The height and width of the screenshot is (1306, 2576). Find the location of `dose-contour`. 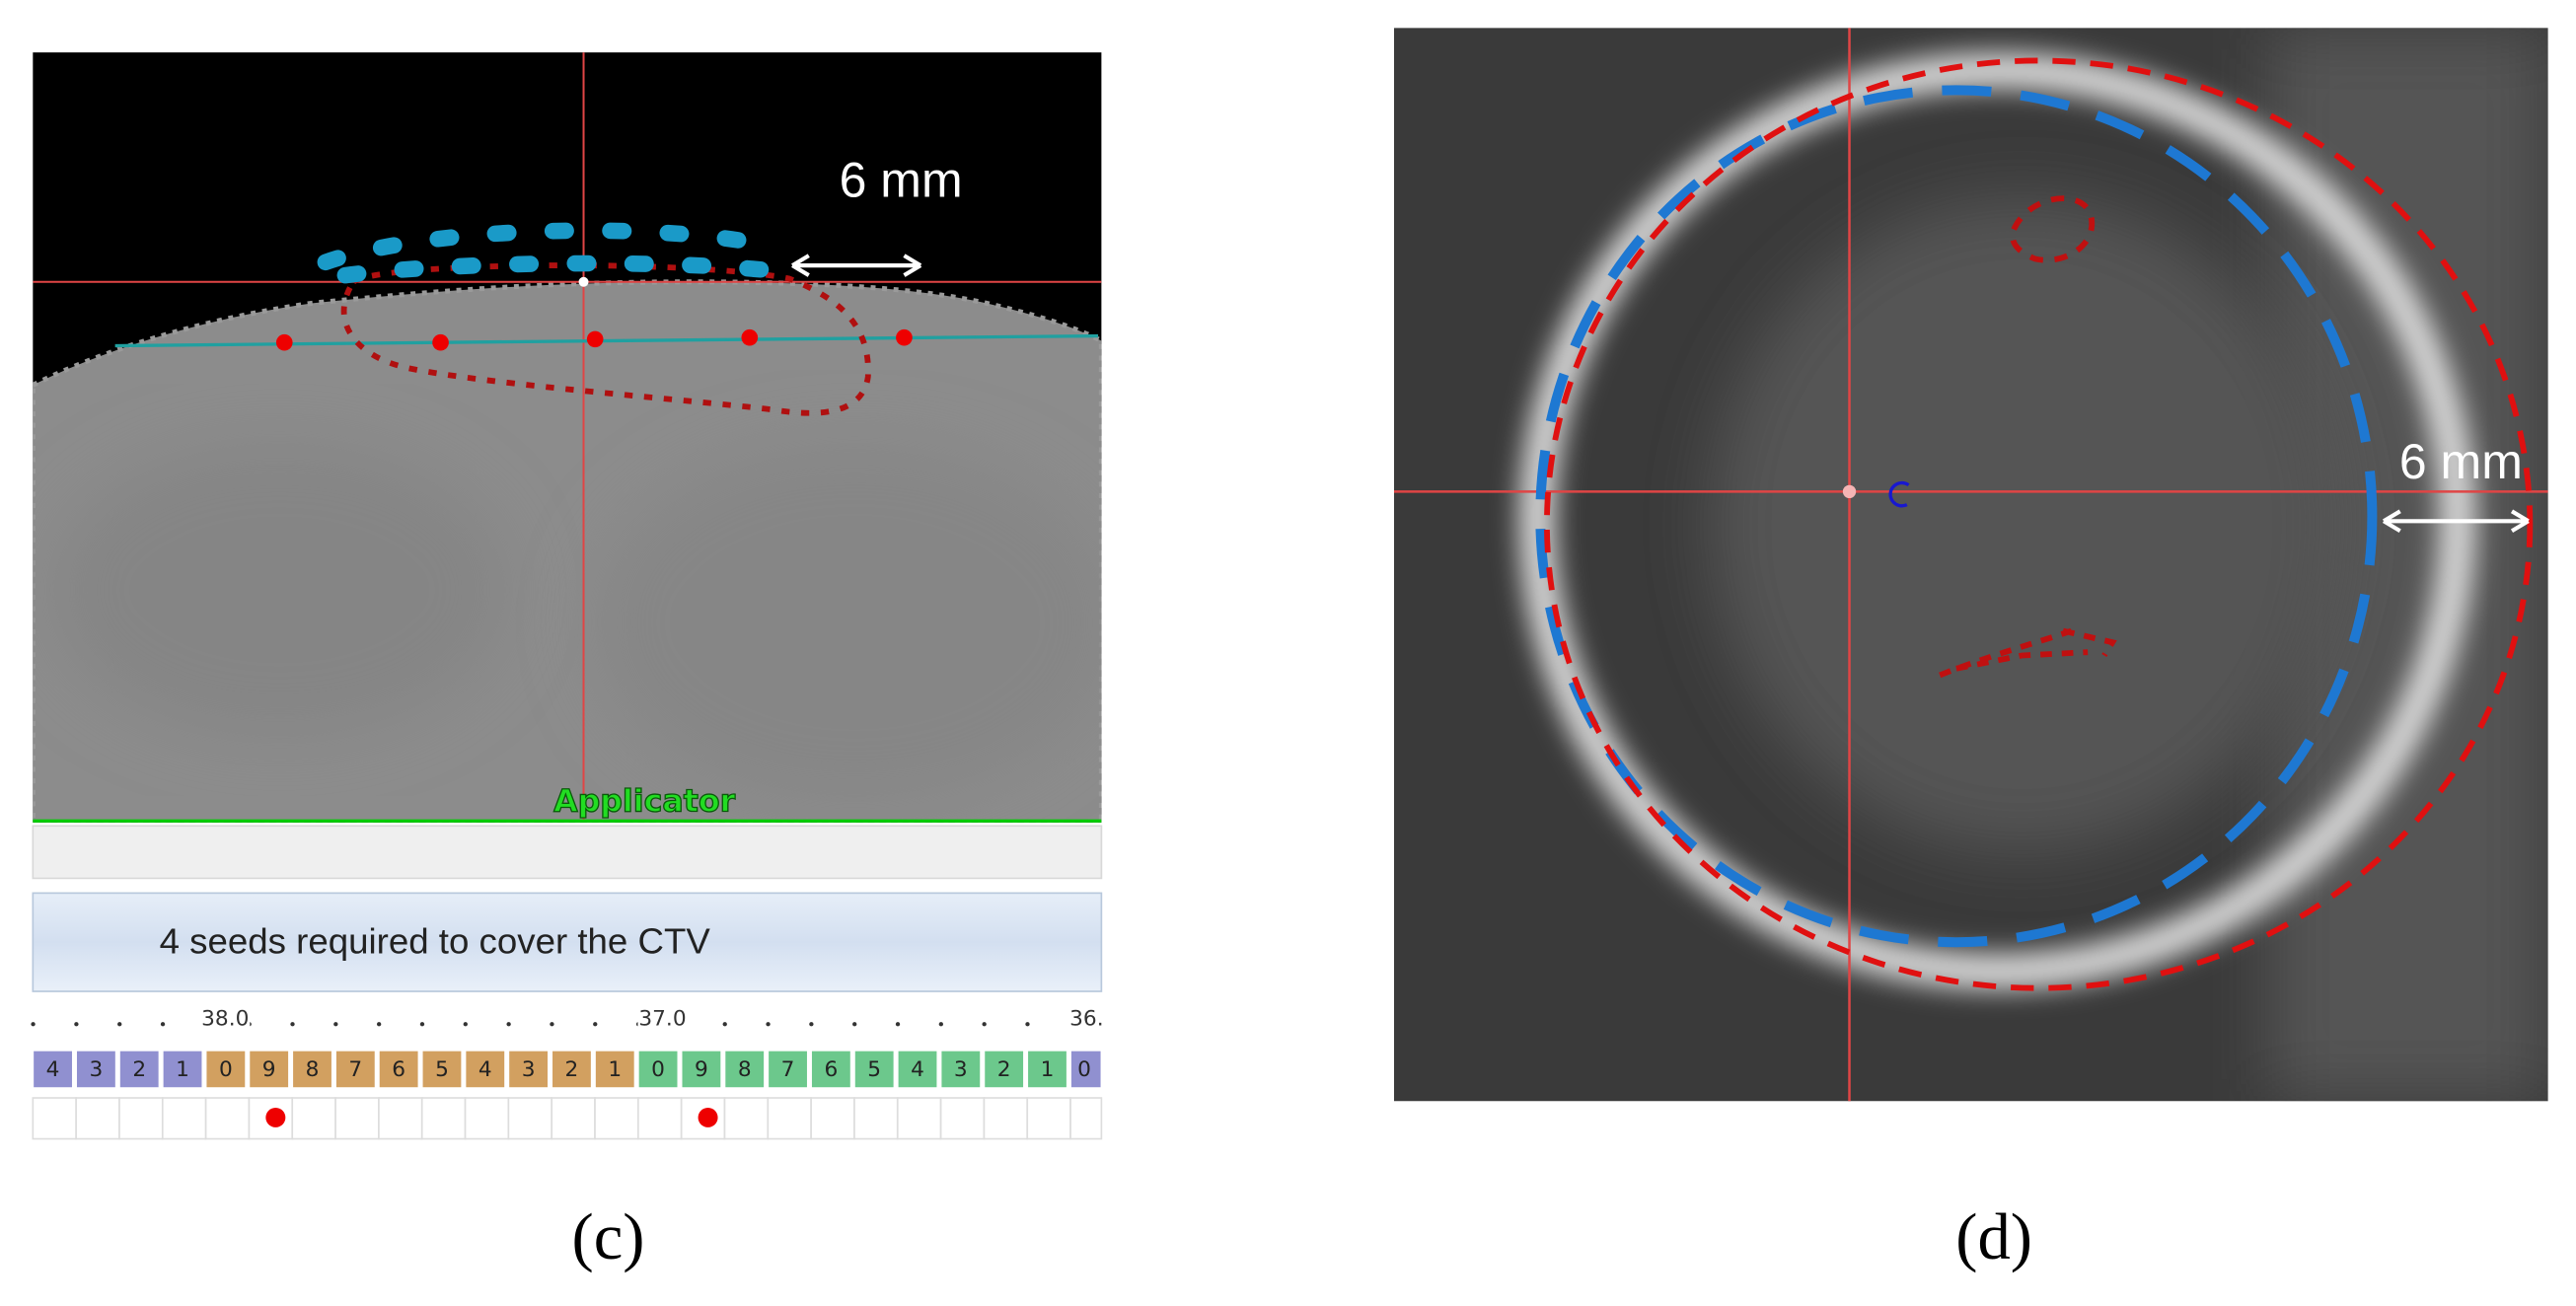

dose-contour is located at coordinates (547, 246).